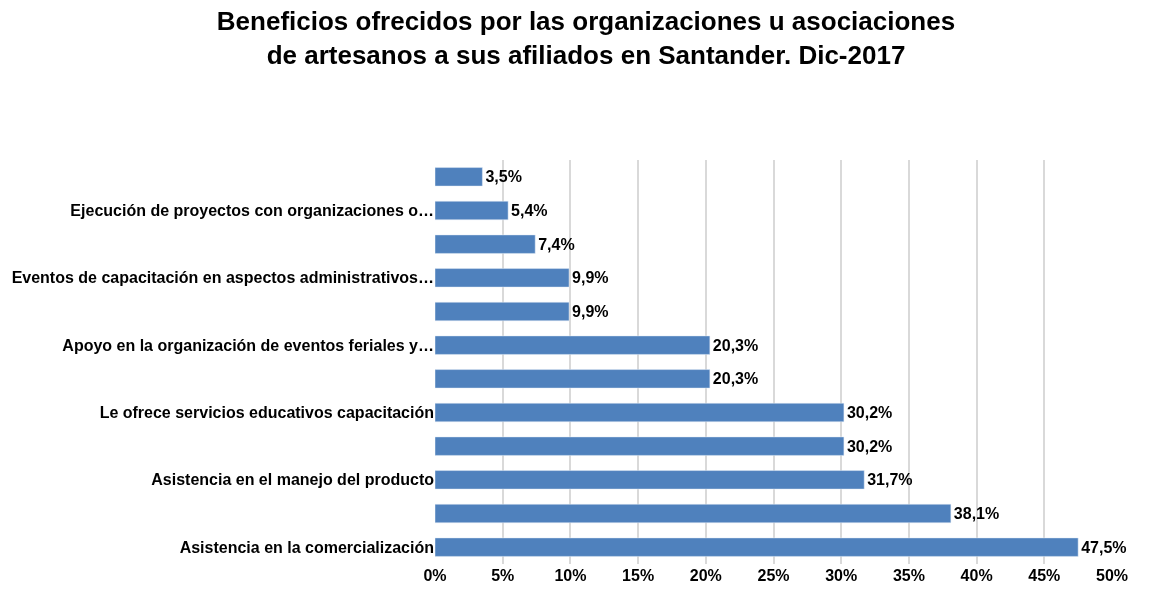 This screenshot has height=604, width=1172. I want to click on x-tick-label: 50%, so click(1112, 575).